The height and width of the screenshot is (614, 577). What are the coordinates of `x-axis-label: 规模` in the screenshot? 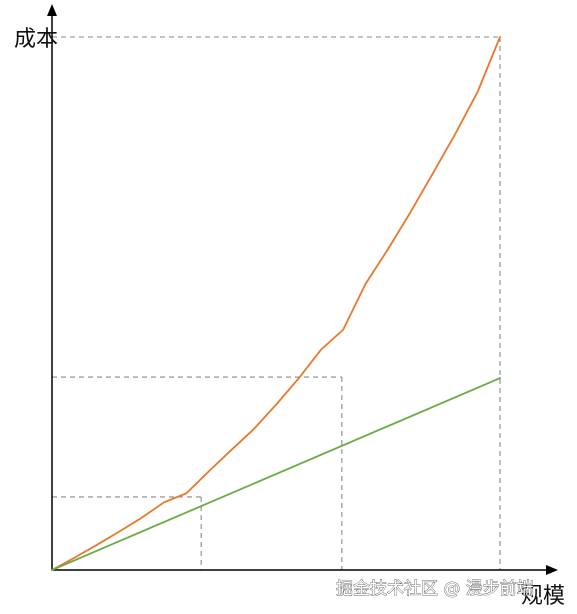 It's located at (543, 596).